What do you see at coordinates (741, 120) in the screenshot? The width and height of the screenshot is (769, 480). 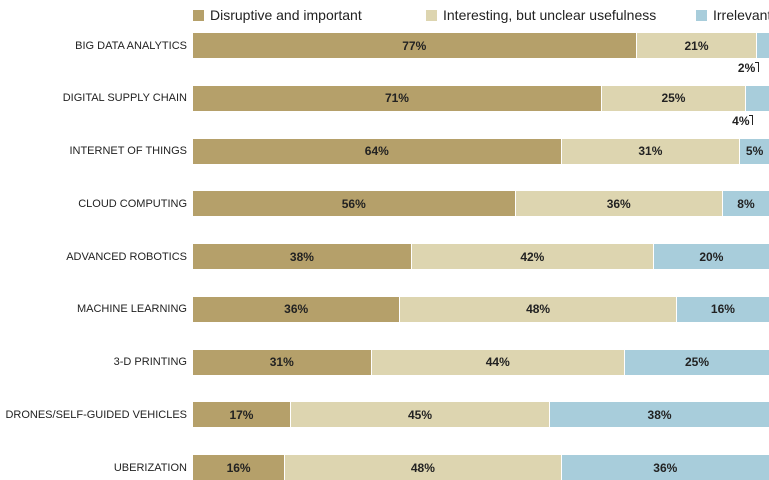 I see `data-label: 4%` at bounding box center [741, 120].